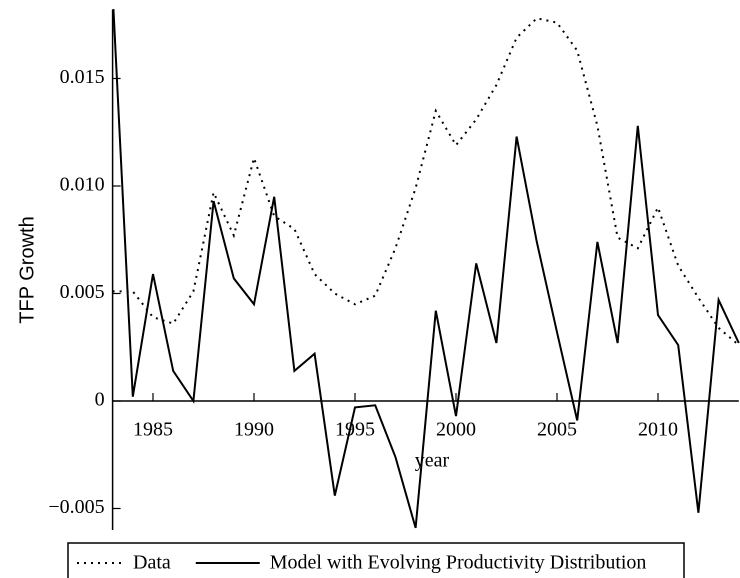 This screenshot has height=578, width=740. What do you see at coordinates (152, 563) in the screenshot?
I see `legend-label: Data` at bounding box center [152, 563].